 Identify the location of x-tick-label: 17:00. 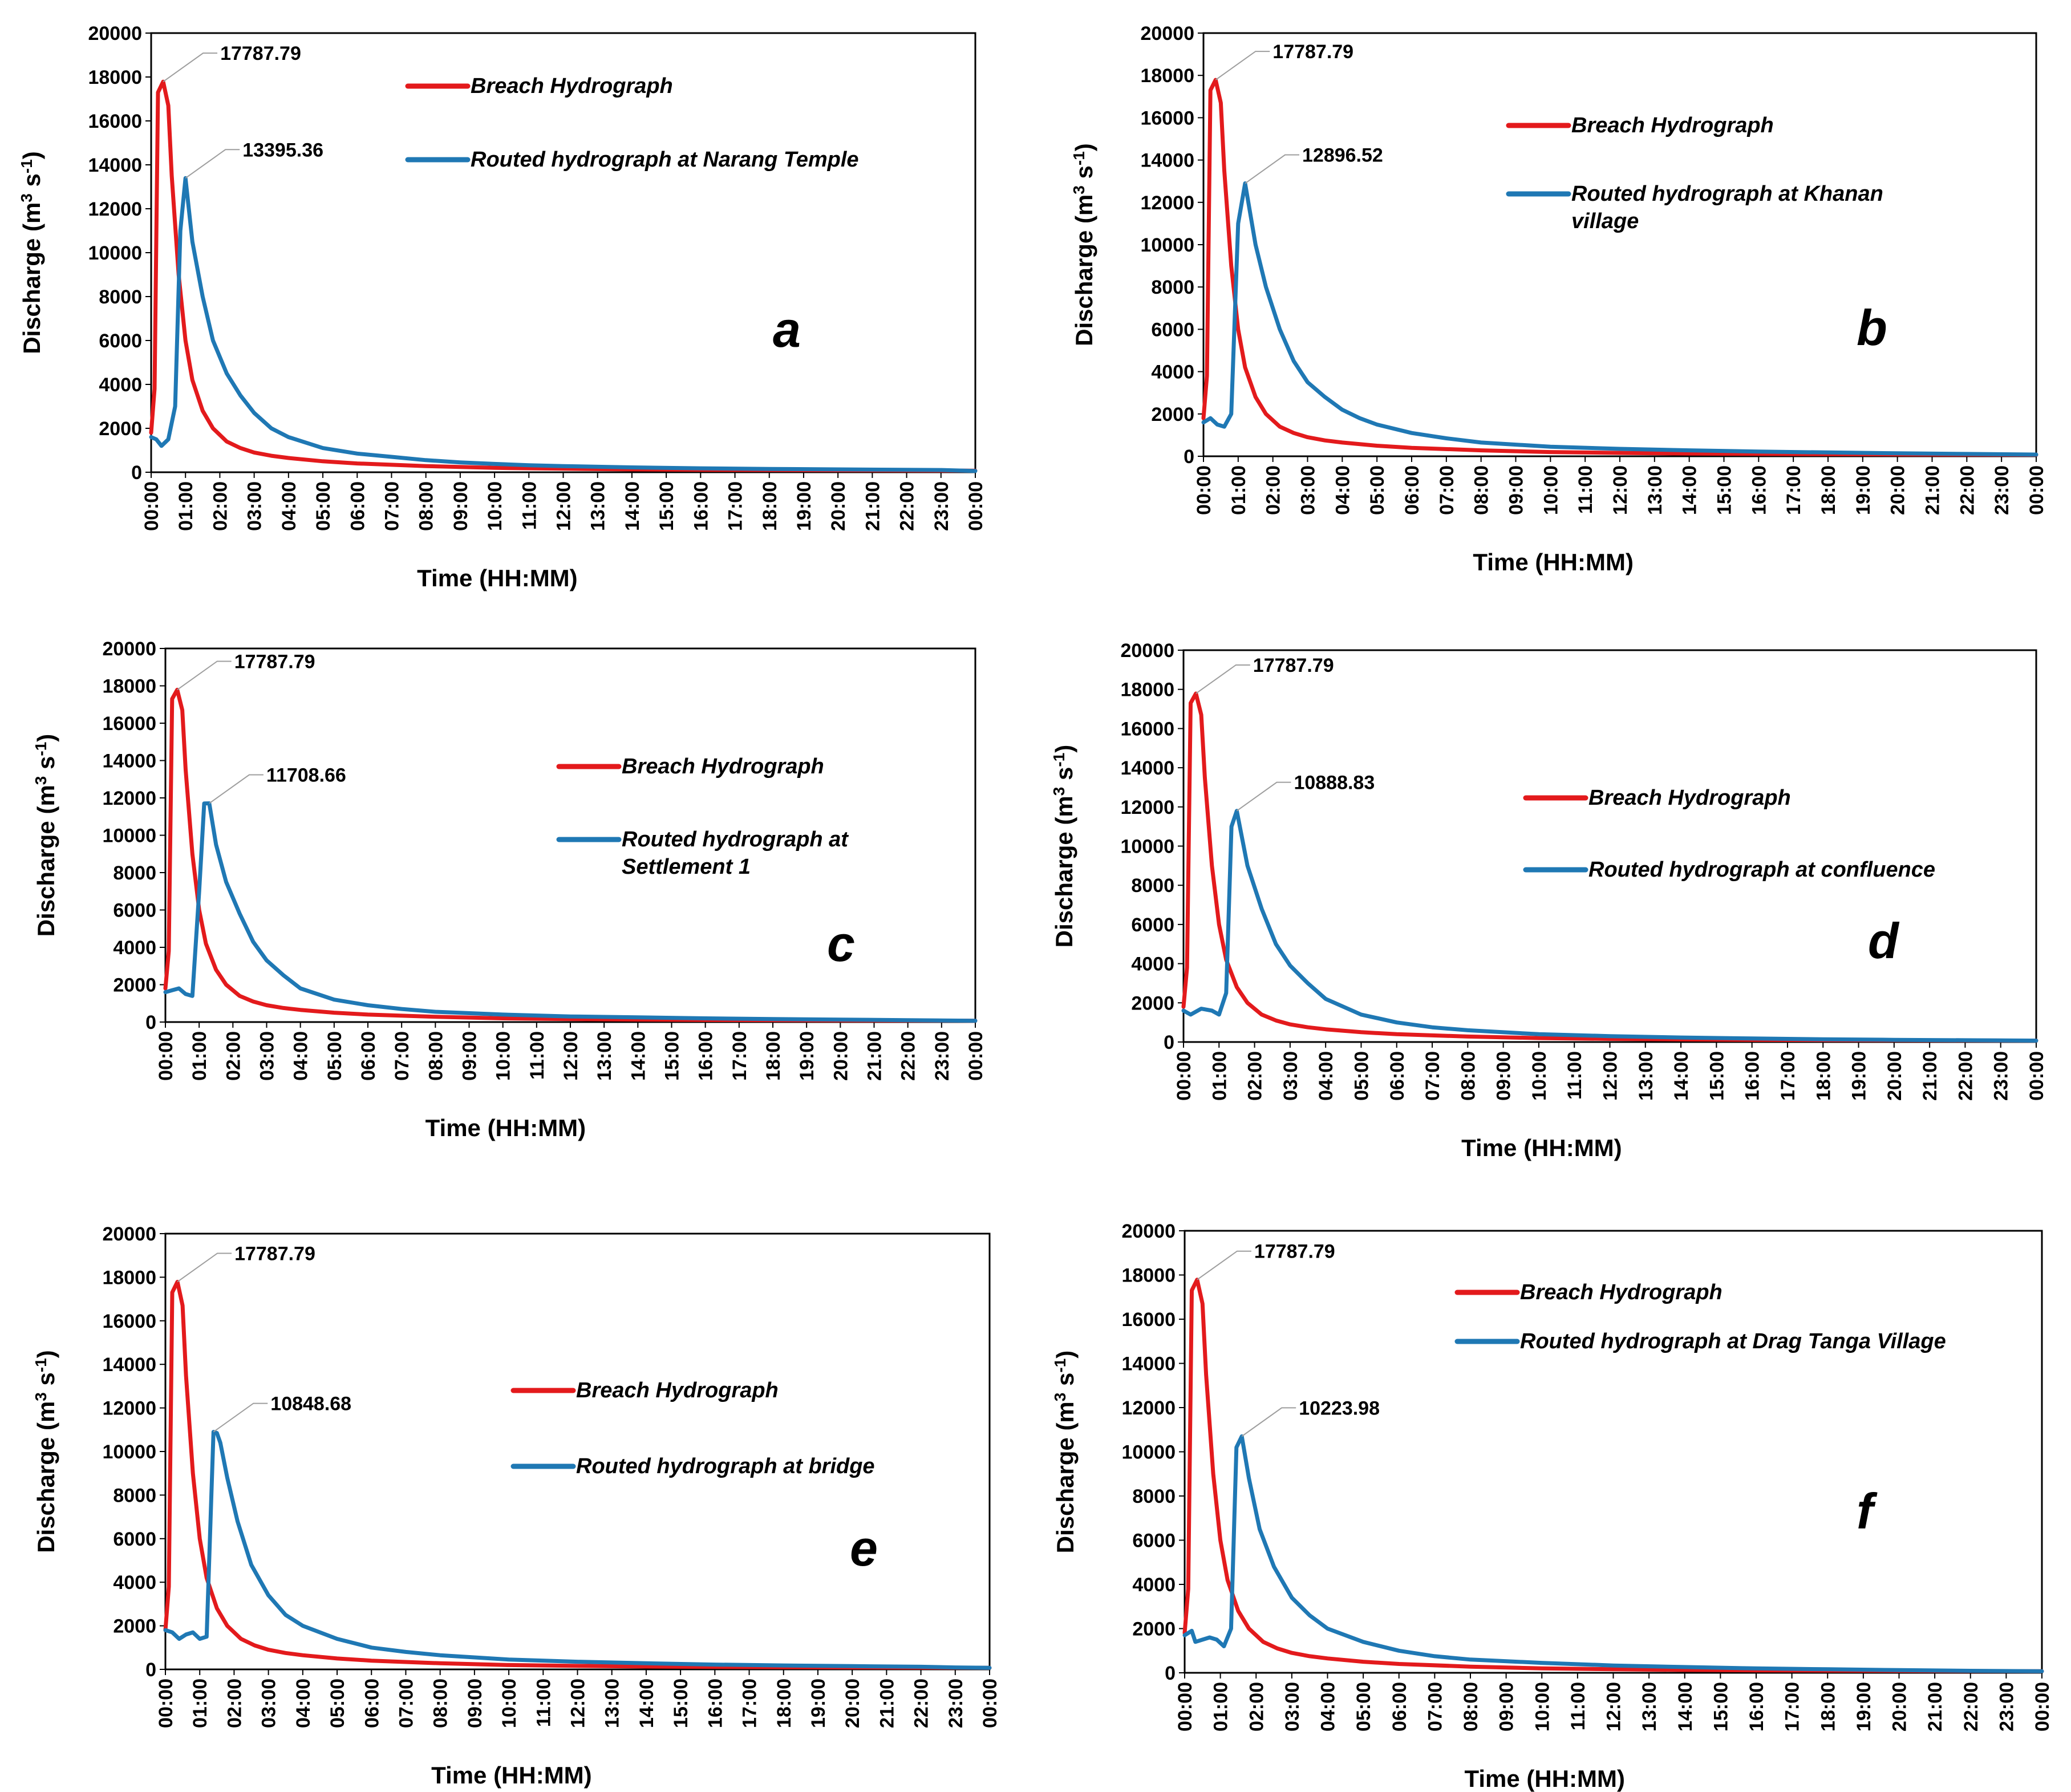
(750, 1703).